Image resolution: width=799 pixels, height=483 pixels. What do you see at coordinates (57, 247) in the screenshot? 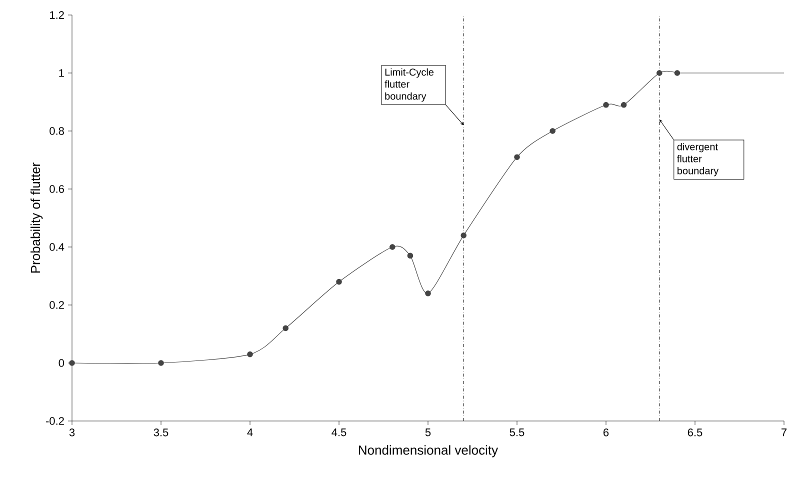
I see `y-tick-label: 0.4` at bounding box center [57, 247].